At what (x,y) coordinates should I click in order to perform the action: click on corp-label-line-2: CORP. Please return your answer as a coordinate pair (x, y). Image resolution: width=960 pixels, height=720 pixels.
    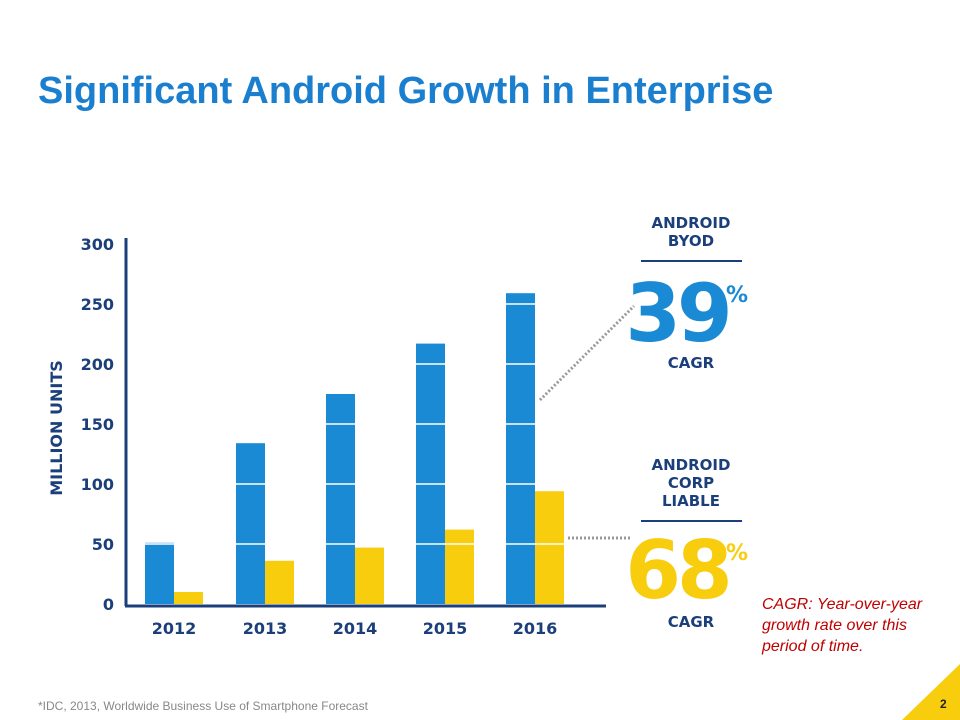
    Looking at the image, I should click on (691, 483).